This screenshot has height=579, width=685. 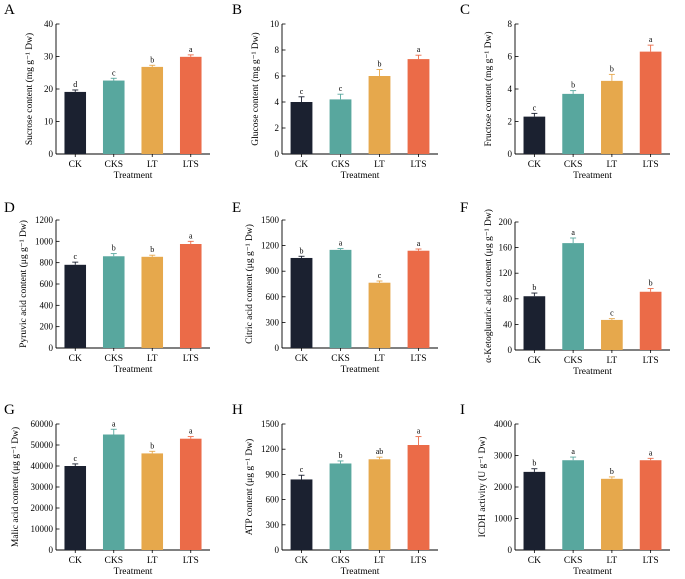 What do you see at coordinates (462, 410) in the screenshot?
I see `panel-letter: I` at bounding box center [462, 410].